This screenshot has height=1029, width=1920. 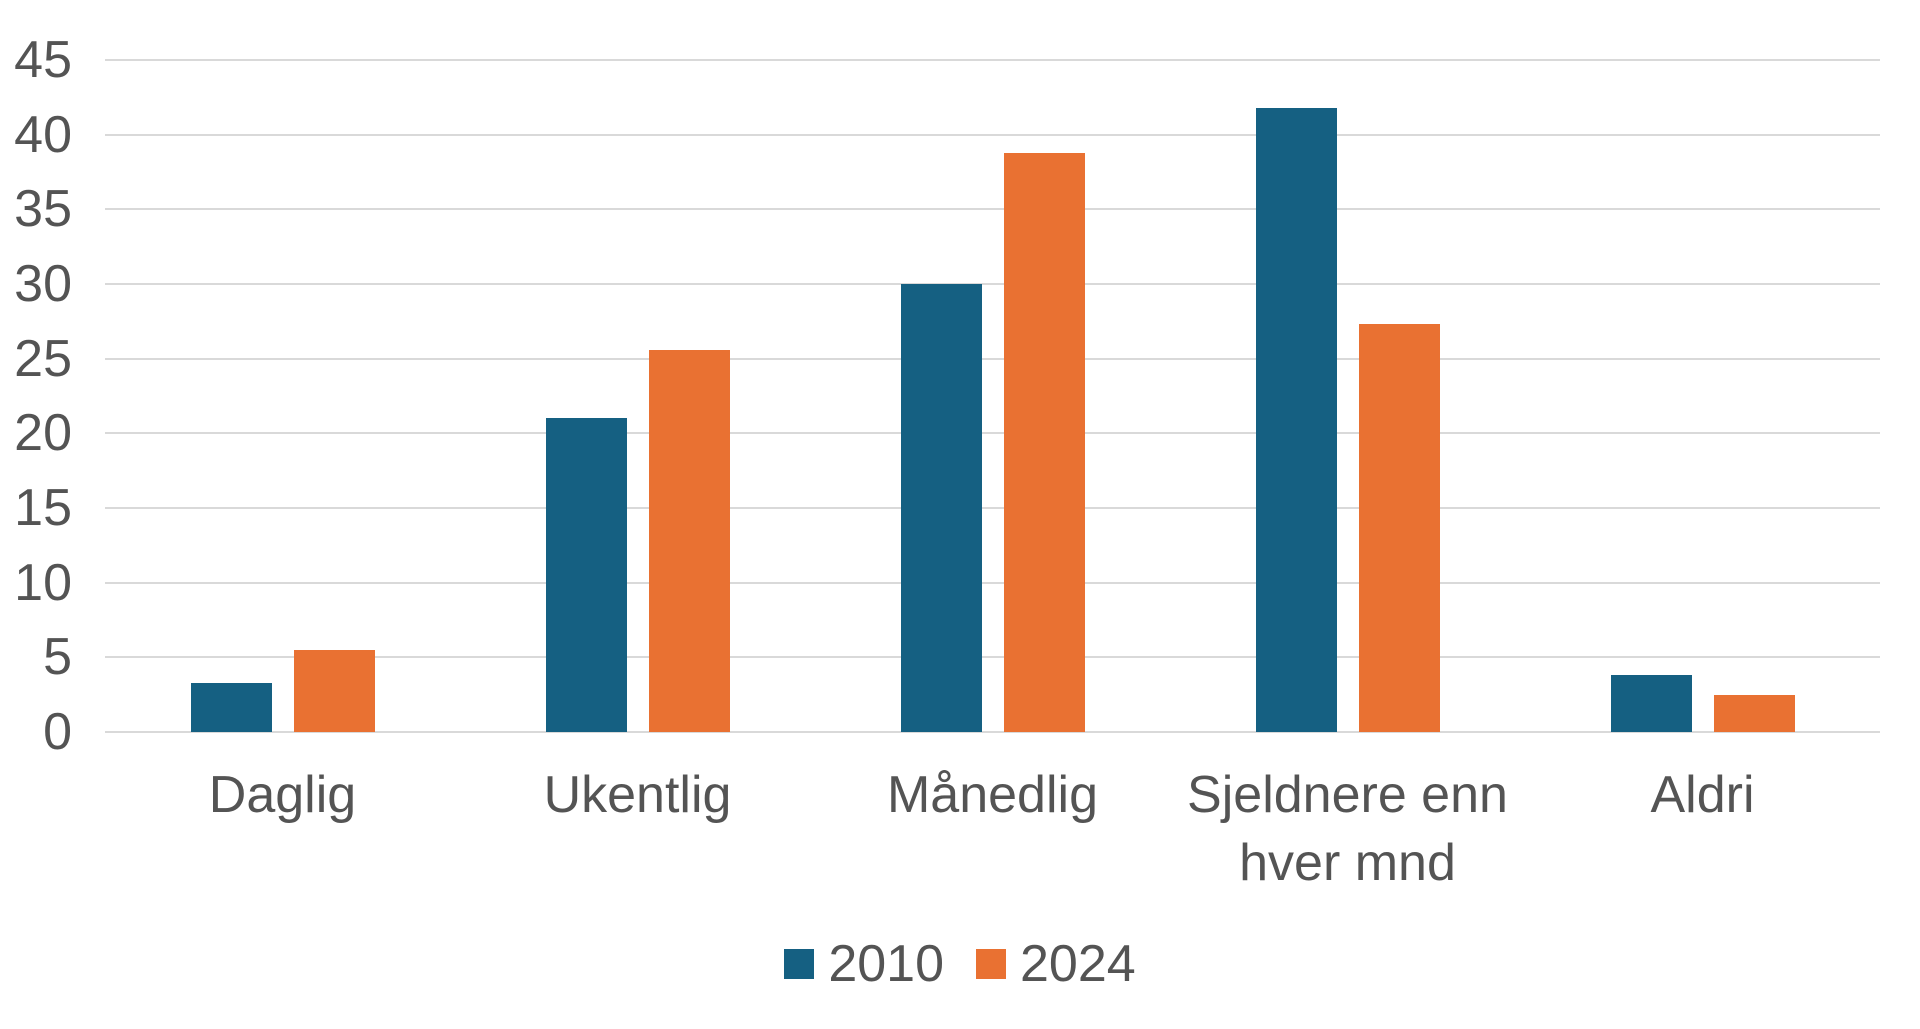 I want to click on legend-label-2010: 2010, so click(x=886, y=964).